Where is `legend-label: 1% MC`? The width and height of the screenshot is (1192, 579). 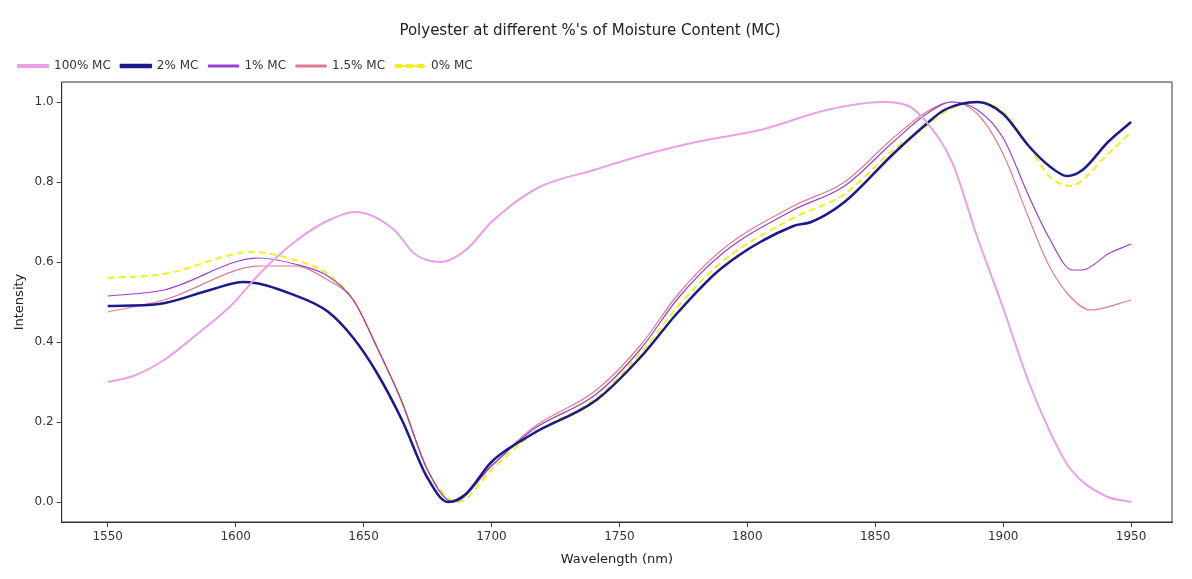 legend-label: 1% MC is located at coordinates (265, 65).